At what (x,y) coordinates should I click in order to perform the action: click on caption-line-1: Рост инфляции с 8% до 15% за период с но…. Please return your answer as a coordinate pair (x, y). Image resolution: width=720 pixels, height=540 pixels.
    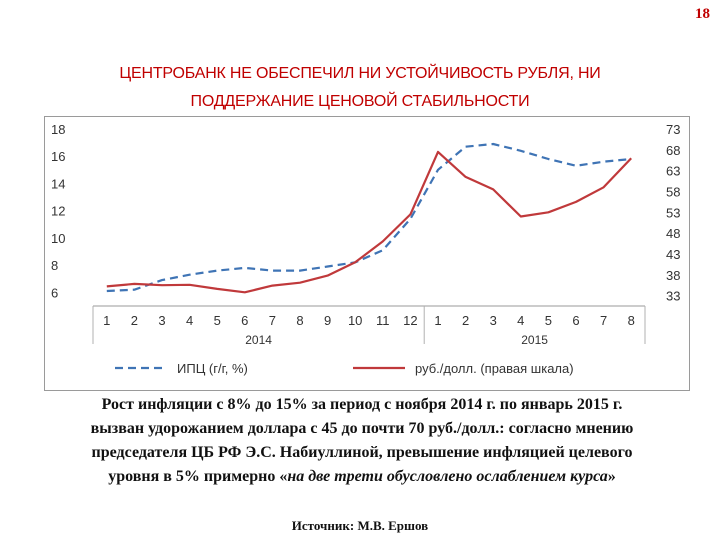
    Looking at the image, I should click on (362, 404).